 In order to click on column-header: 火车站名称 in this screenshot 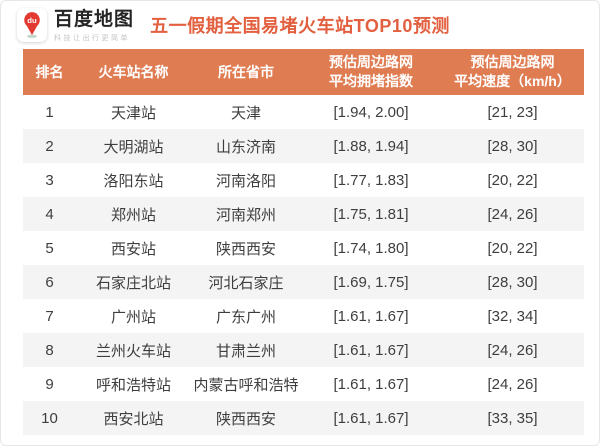, I will do `click(133, 72)`.